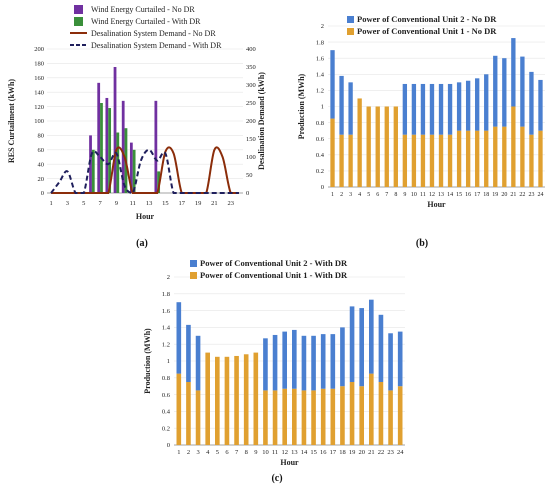 The image size is (550, 489). Describe the element at coordinates (11, 121) in the screenshot. I see `a-yaxis-title: RES Curtailment (kWh)` at that location.